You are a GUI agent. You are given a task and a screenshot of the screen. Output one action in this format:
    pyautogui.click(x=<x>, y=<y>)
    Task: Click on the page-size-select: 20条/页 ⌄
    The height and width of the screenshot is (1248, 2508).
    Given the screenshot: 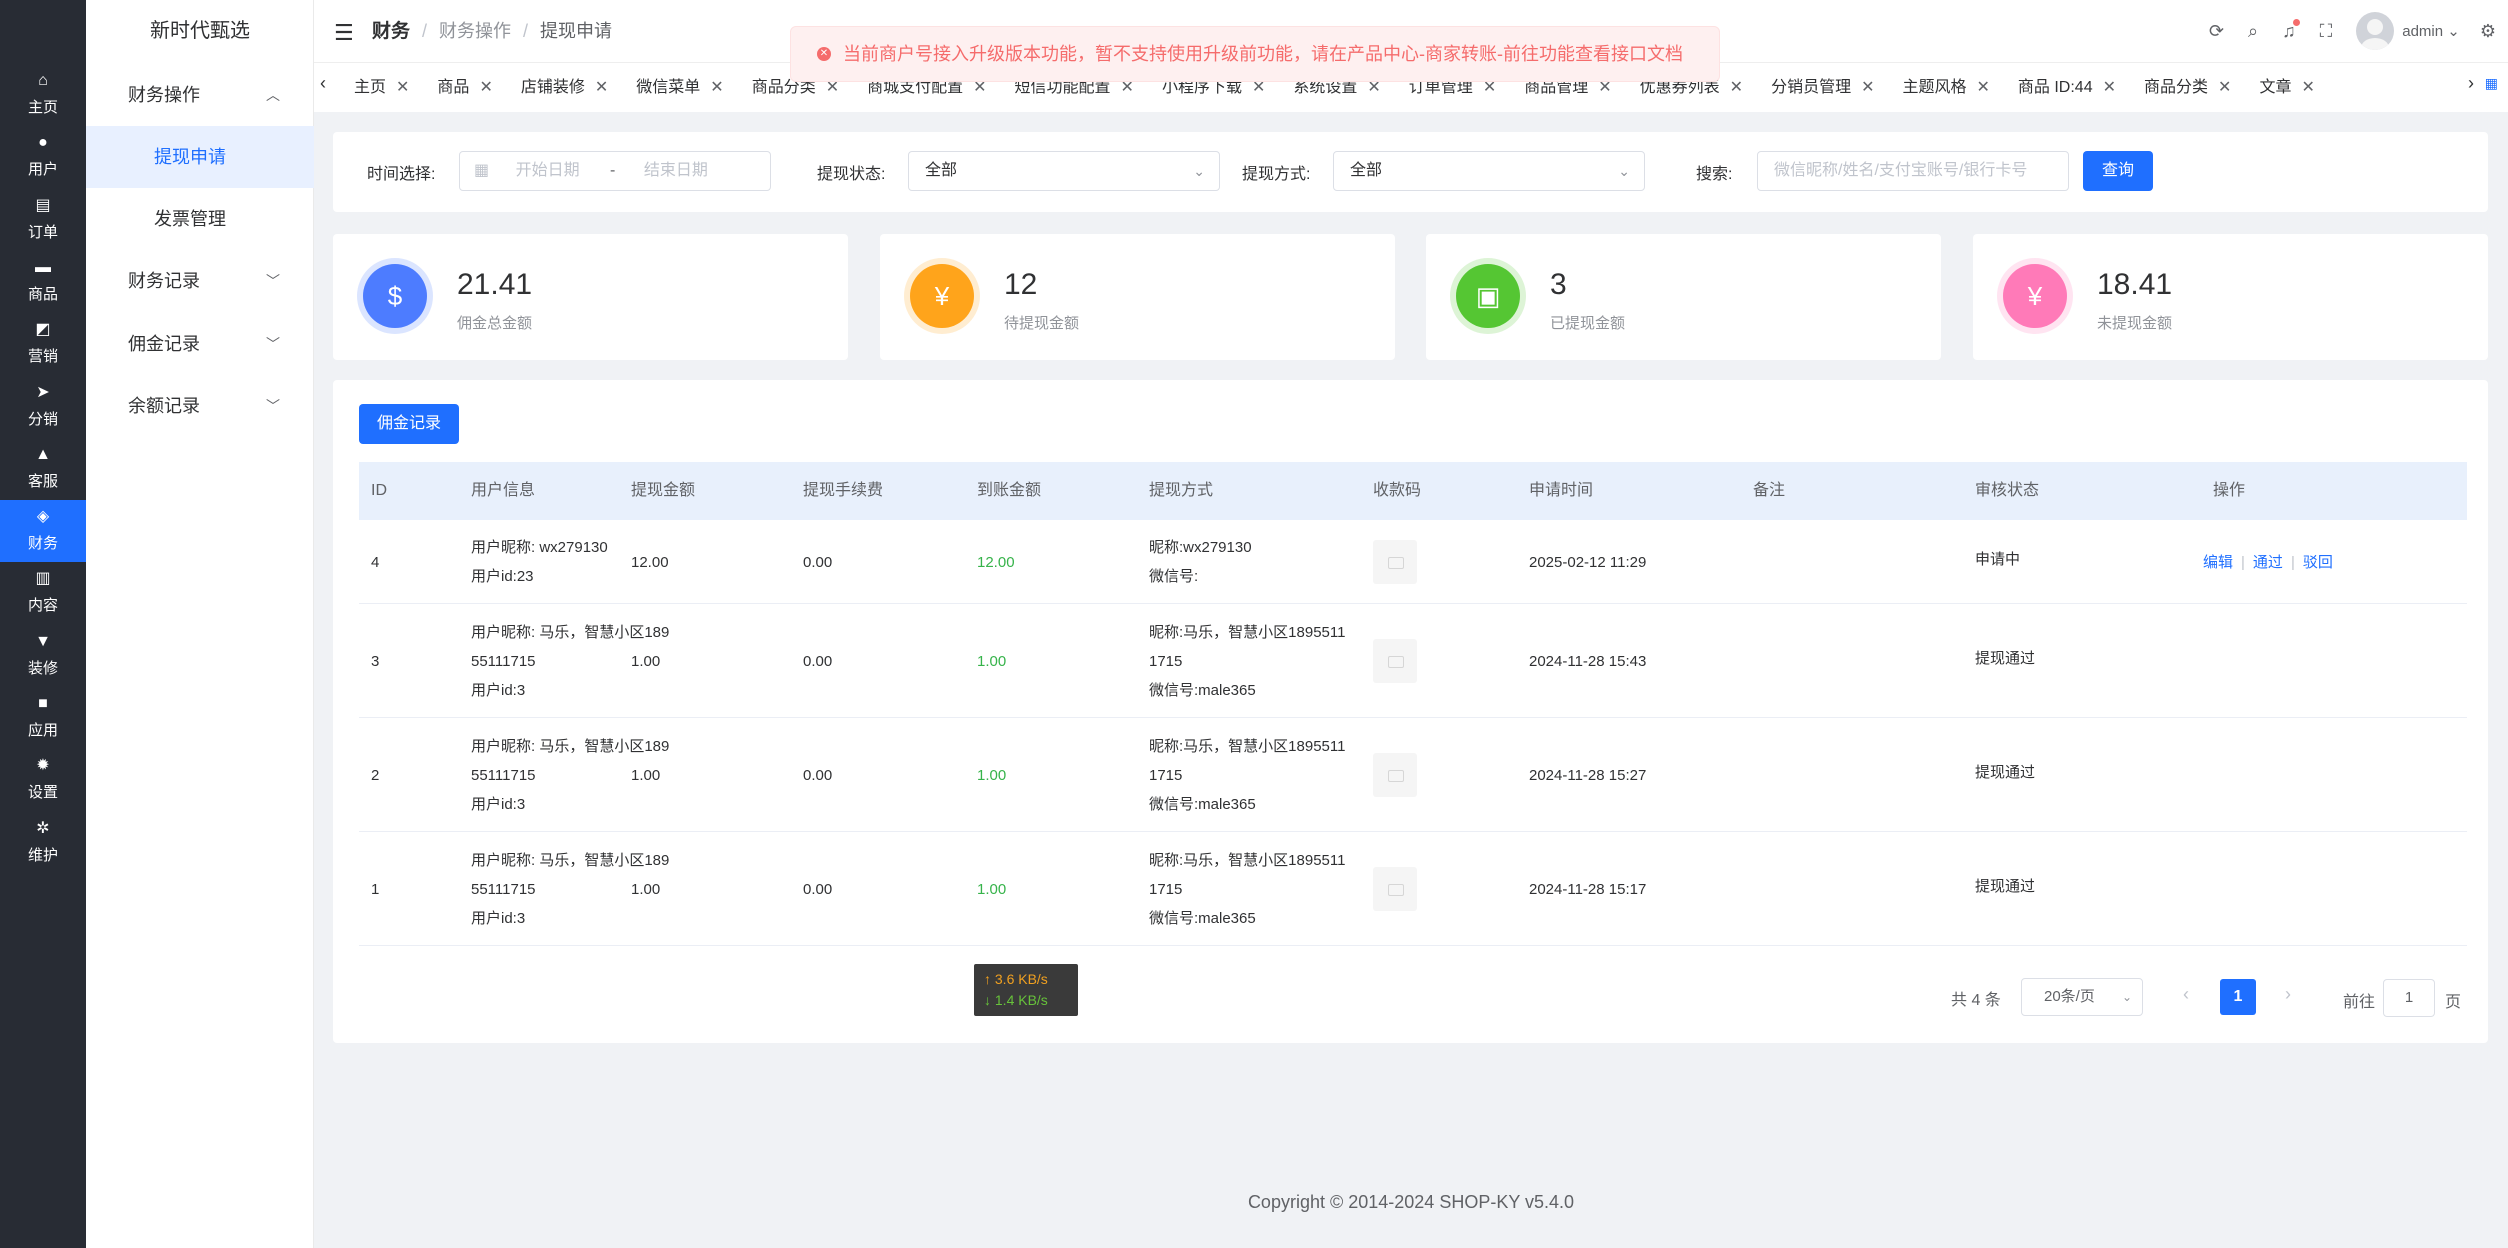 What is the action you would take?
    pyautogui.click(x=2082, y=997)
    